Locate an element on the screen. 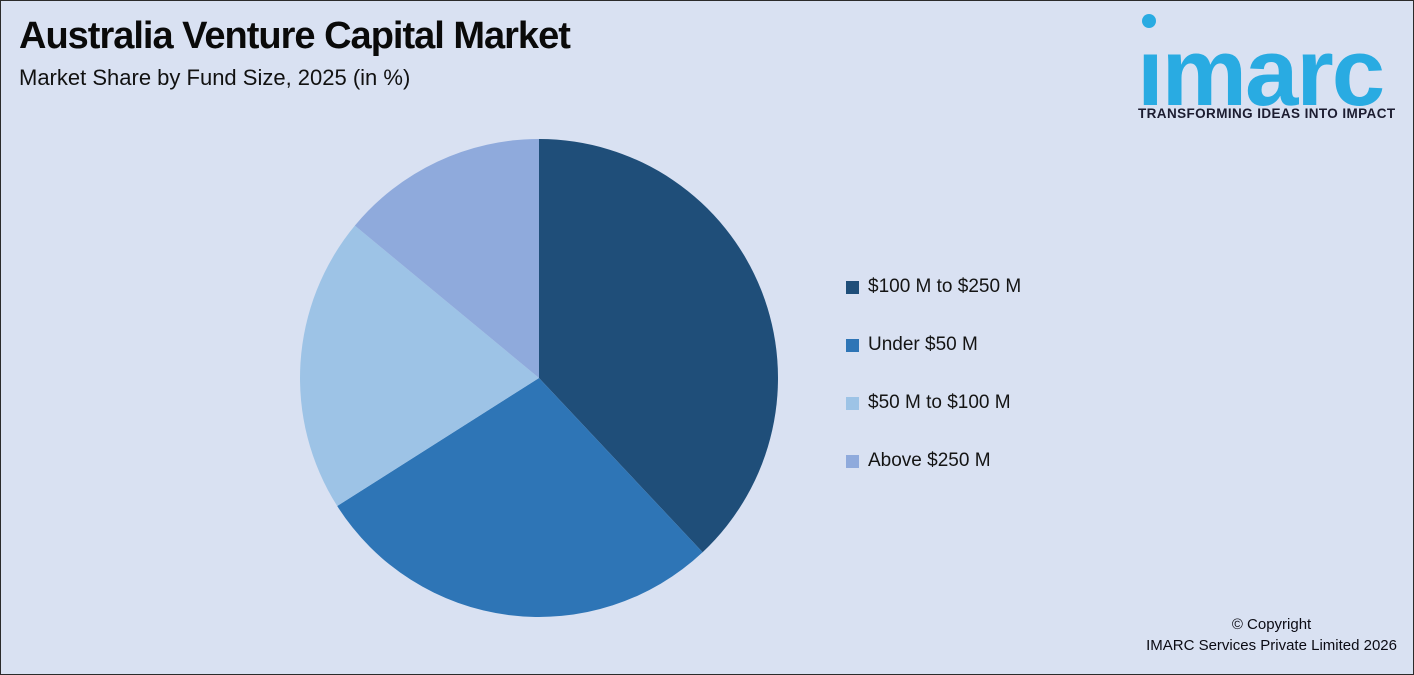 The height and width of the screenshot is (675, 1414). legend-item: Under $50 M is located at coordinates (933, 345).